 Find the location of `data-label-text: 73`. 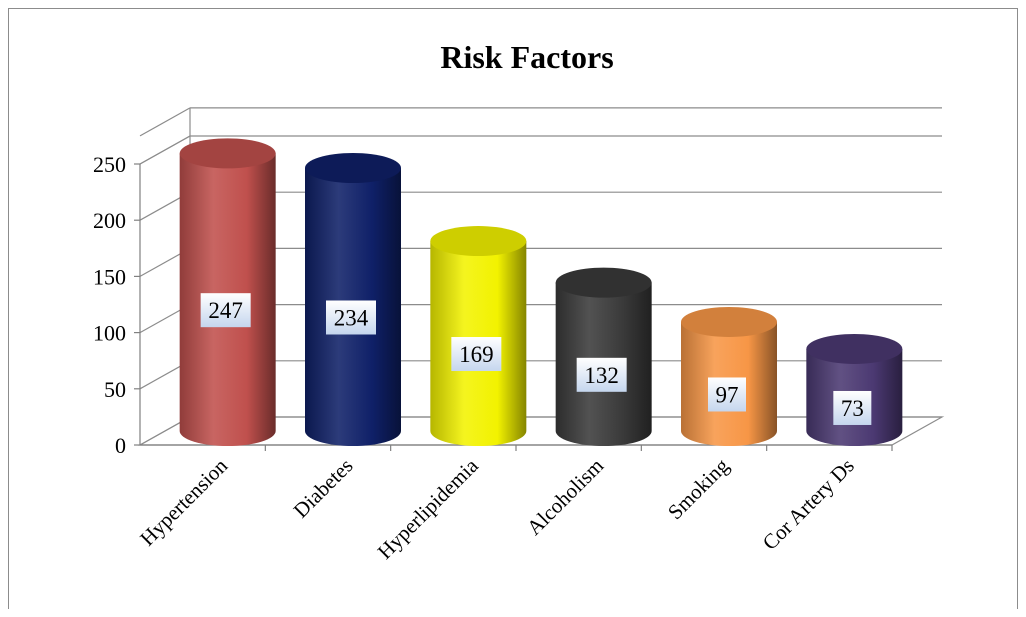

data-label-text: 73 is located at coordinates (852, 408).